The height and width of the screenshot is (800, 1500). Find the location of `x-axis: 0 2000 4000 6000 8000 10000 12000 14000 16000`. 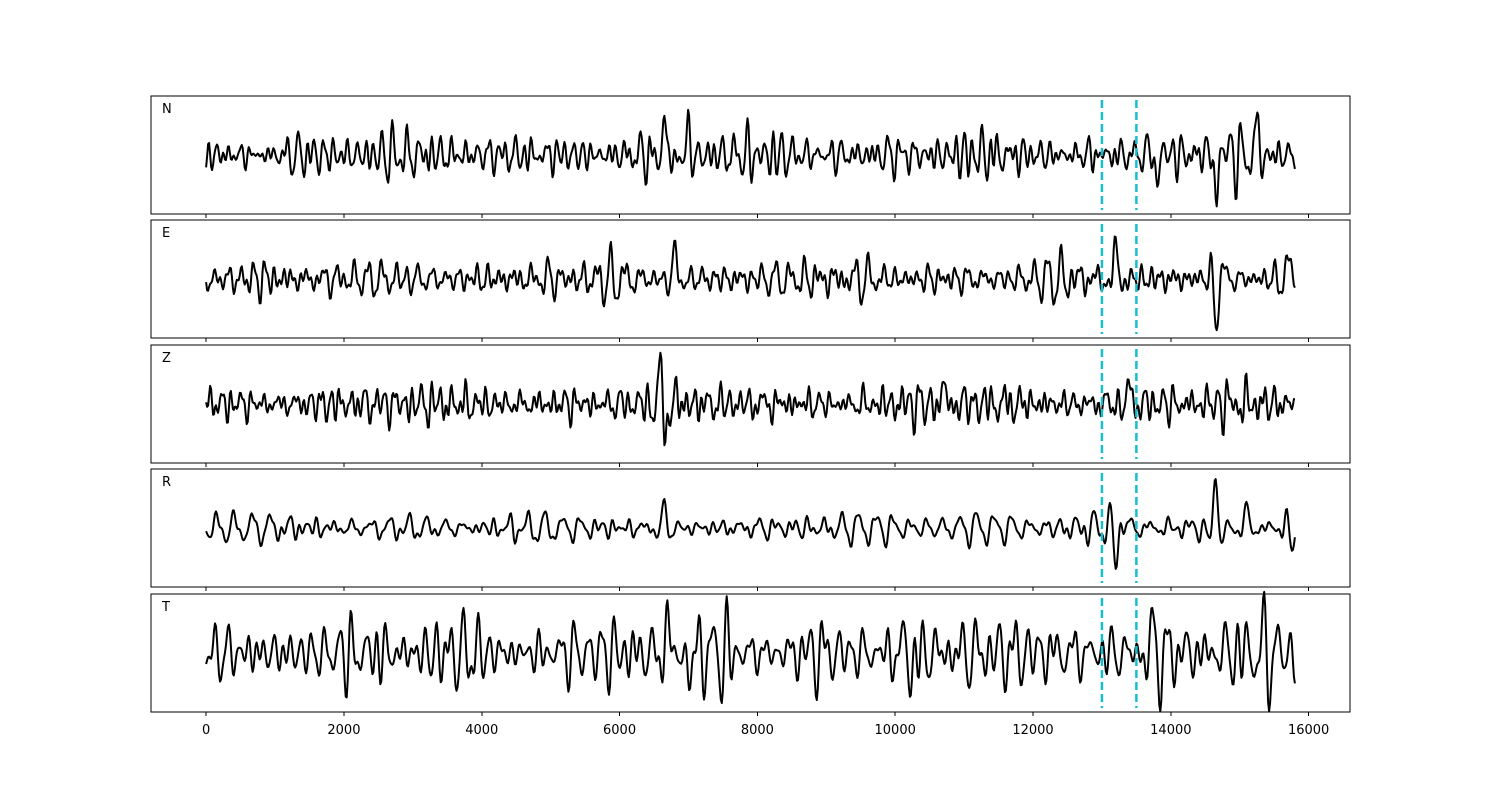

x-axis: 0 2000 4000 6000 8000 10000 12000 14000 16000 is located at coordinates (765, 730).